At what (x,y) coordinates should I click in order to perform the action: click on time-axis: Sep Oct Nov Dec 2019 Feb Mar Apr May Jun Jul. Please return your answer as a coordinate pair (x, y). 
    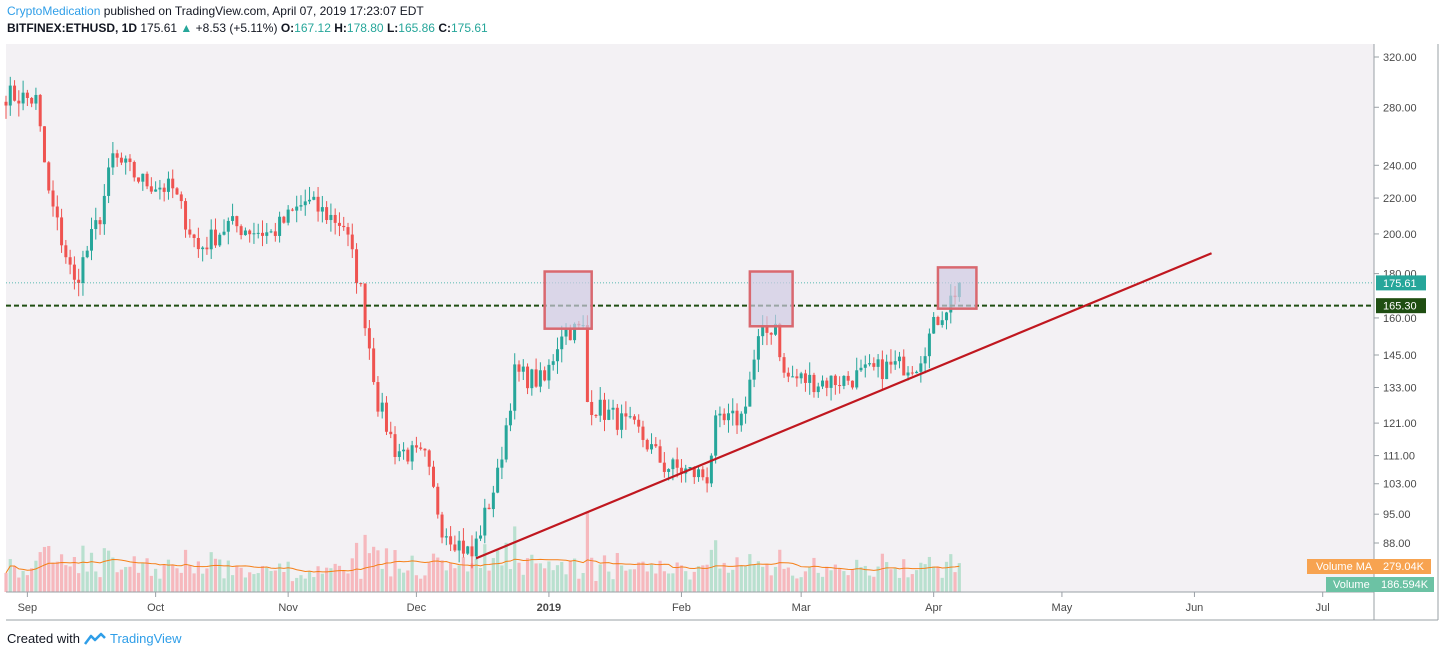
    Looking at the image, I should click on (674, 603).